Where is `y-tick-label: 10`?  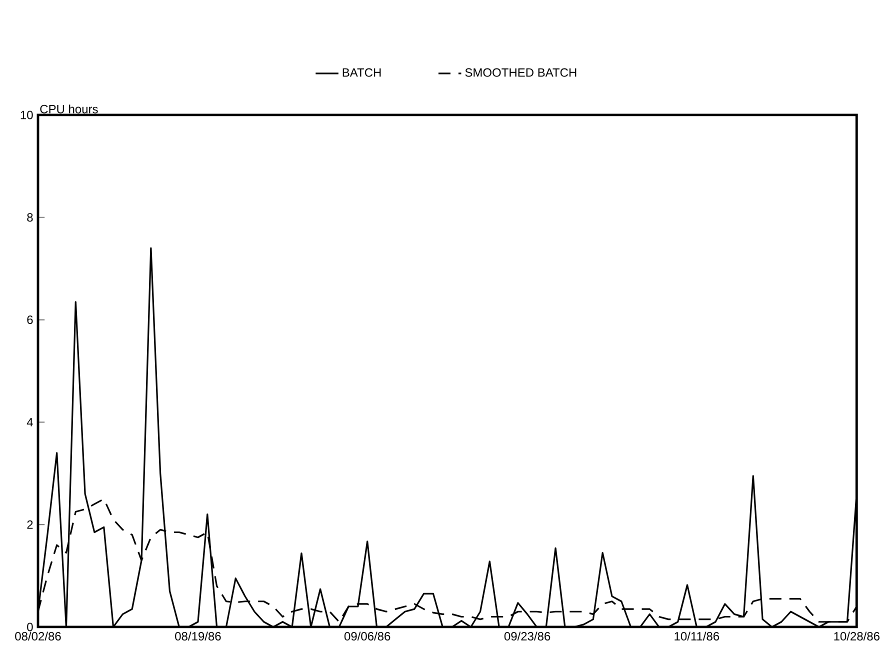 y-tick-label: 10 is located at coordinates (26, 115).